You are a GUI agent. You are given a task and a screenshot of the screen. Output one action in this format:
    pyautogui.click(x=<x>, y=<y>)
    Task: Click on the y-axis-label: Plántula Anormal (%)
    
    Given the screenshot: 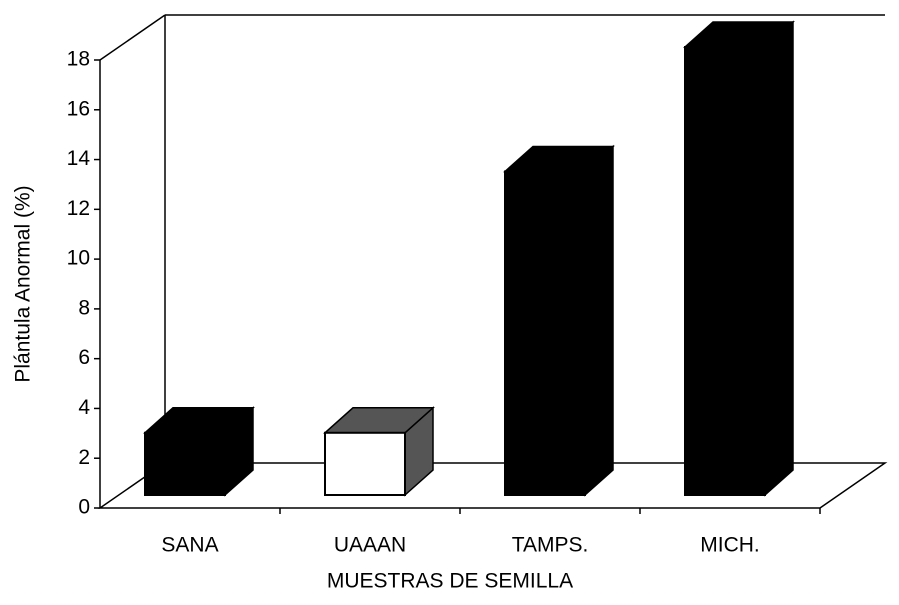 What is the action you would take?
    pyautogui.click(x=23, y=283)
    